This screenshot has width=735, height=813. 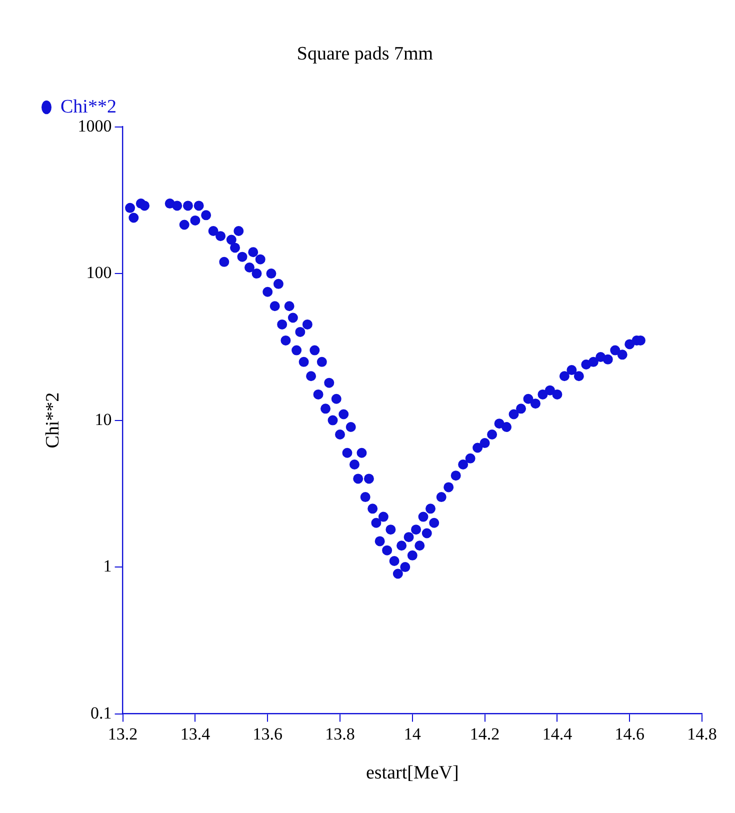 What do you see at coordinates (267, 734) in the screenshot?
I see `x-tick-label: 13.6` at bounding box center [267, 734].